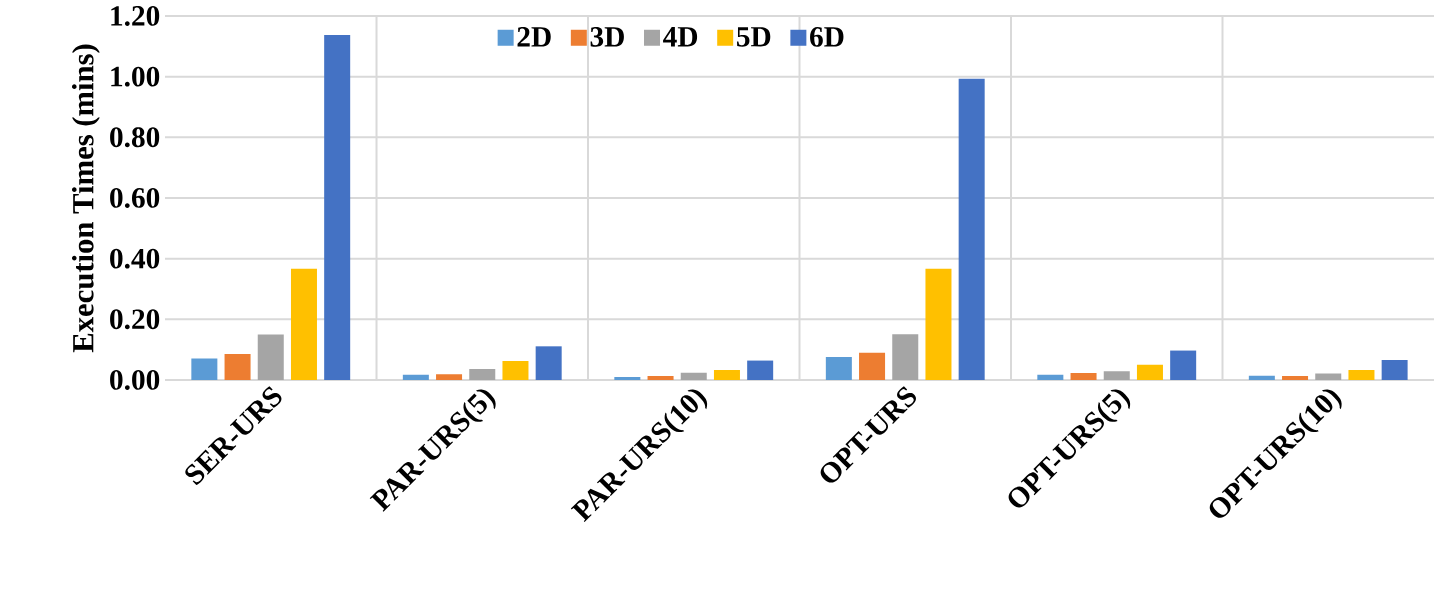 The width and height of the screenshot is (1434, 605). What do you see at coordinates (827, 37) in the screenshot?
I see `legend-label: 6D` at bounding box center [827, 37].